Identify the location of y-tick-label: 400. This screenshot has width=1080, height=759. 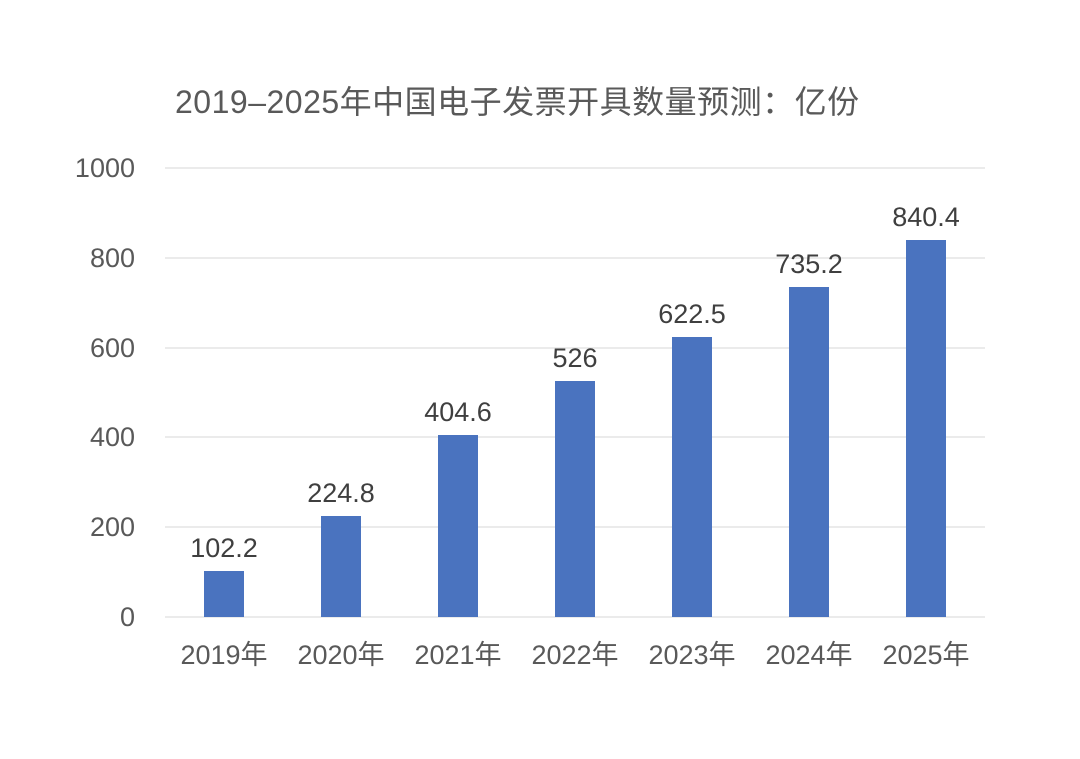
(112, 437).